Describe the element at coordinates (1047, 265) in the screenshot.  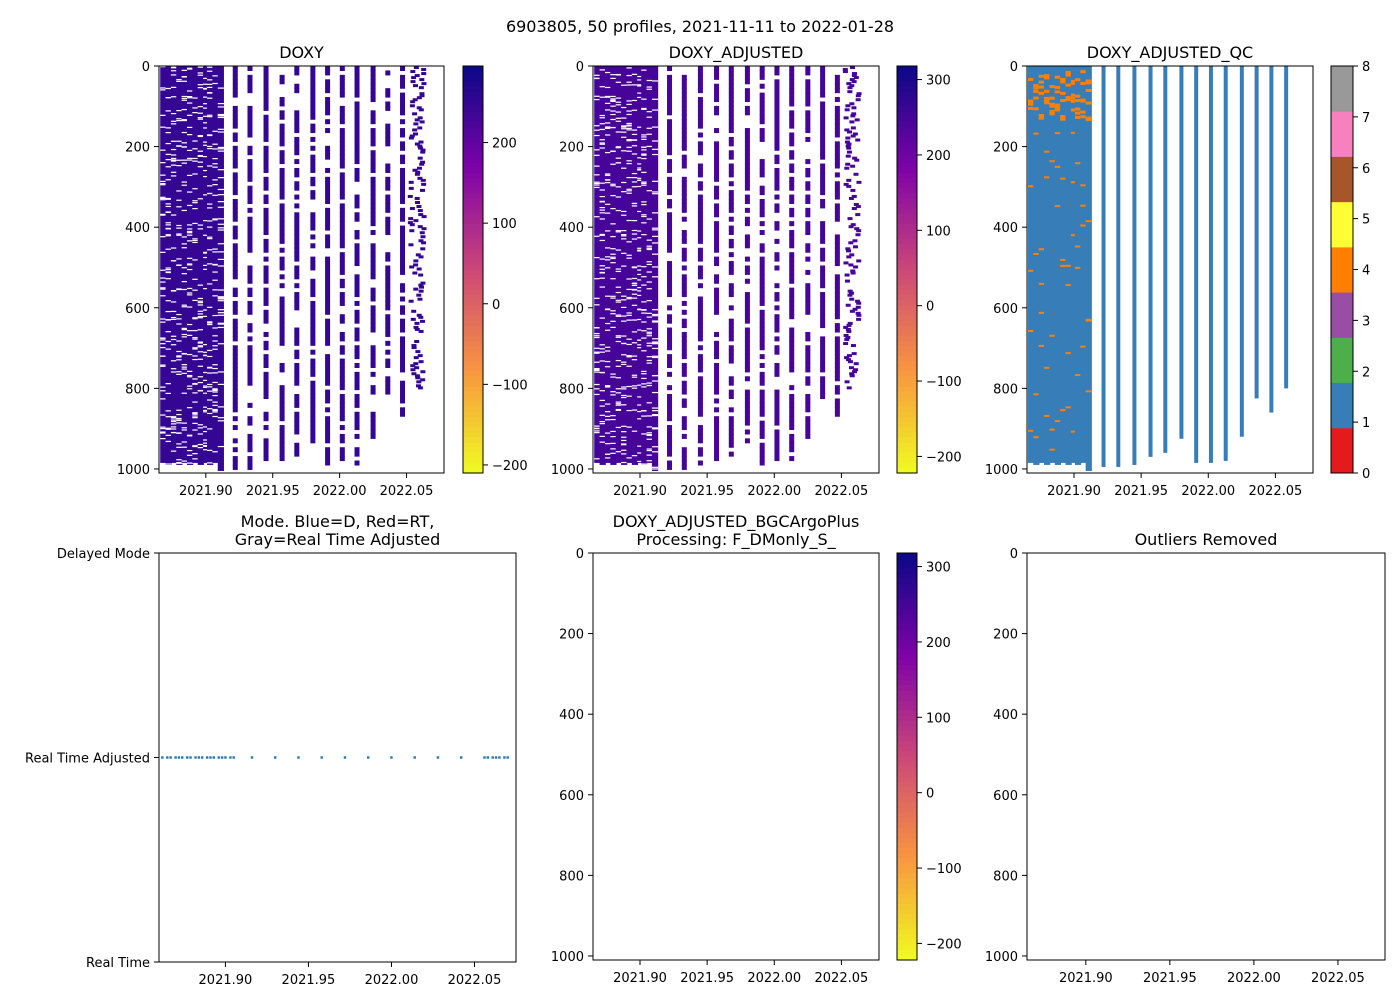
I see `profile-bar` at that location.